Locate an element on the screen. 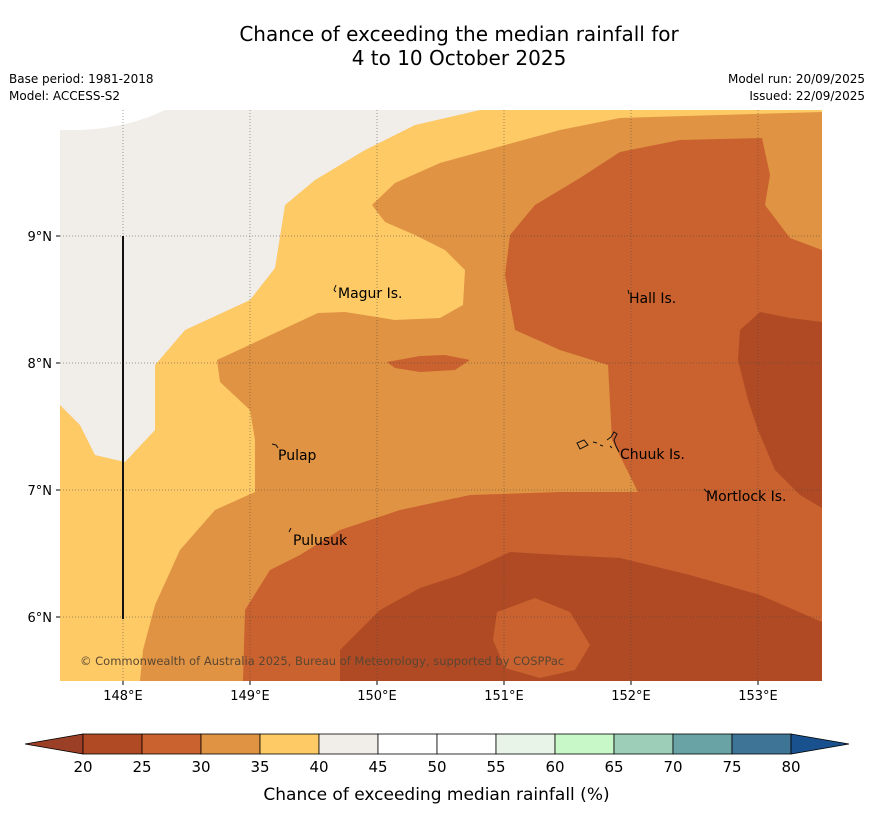 This screenshot has width=873, height=816. pulusuk-island-shape is located at coordinates (290, 530).